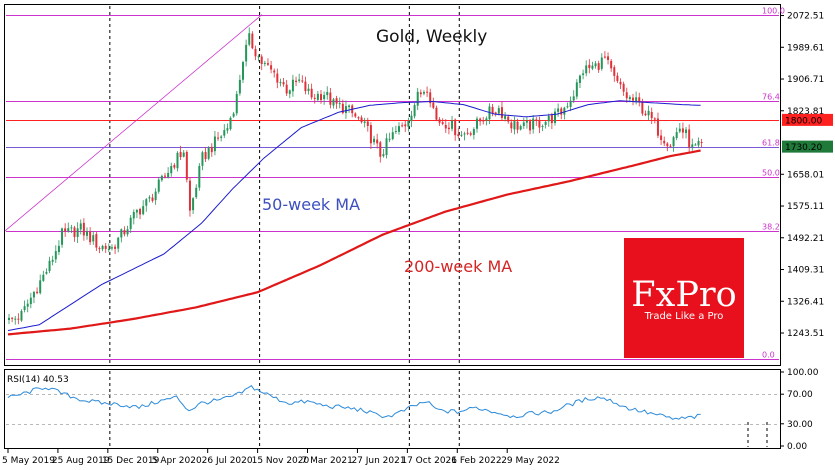 The width and height of the screenshot is (835, 470). Describe the element at coordinates (684, 298) in the screenshot. I see `fxpro-logo-background` at that location.